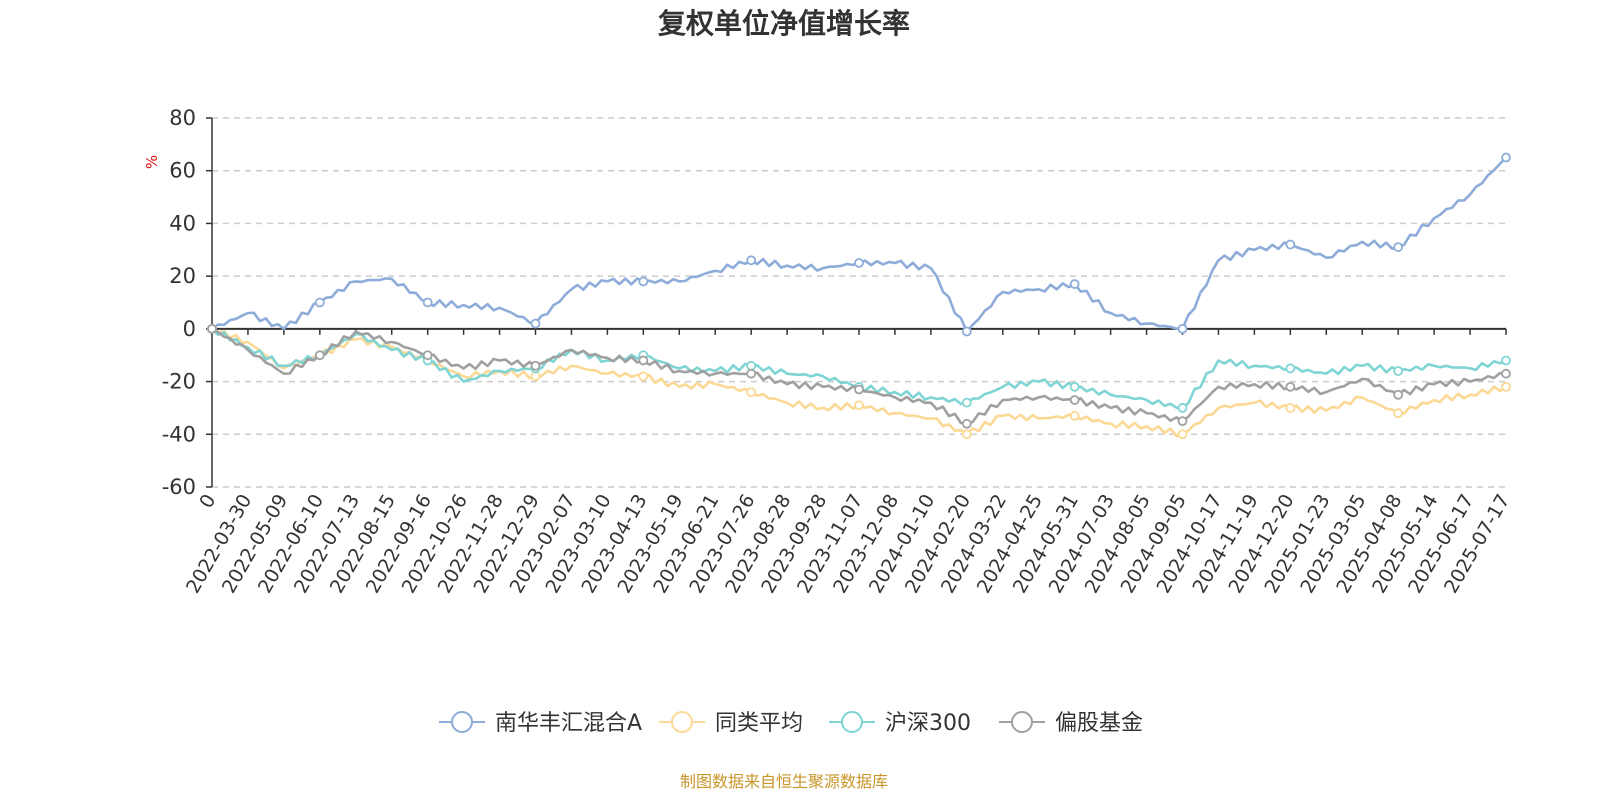  What do you see at coordinates (182, 276) in the screenshot?
I see `y-tick-label: 20` at bounding box center [182, 276].